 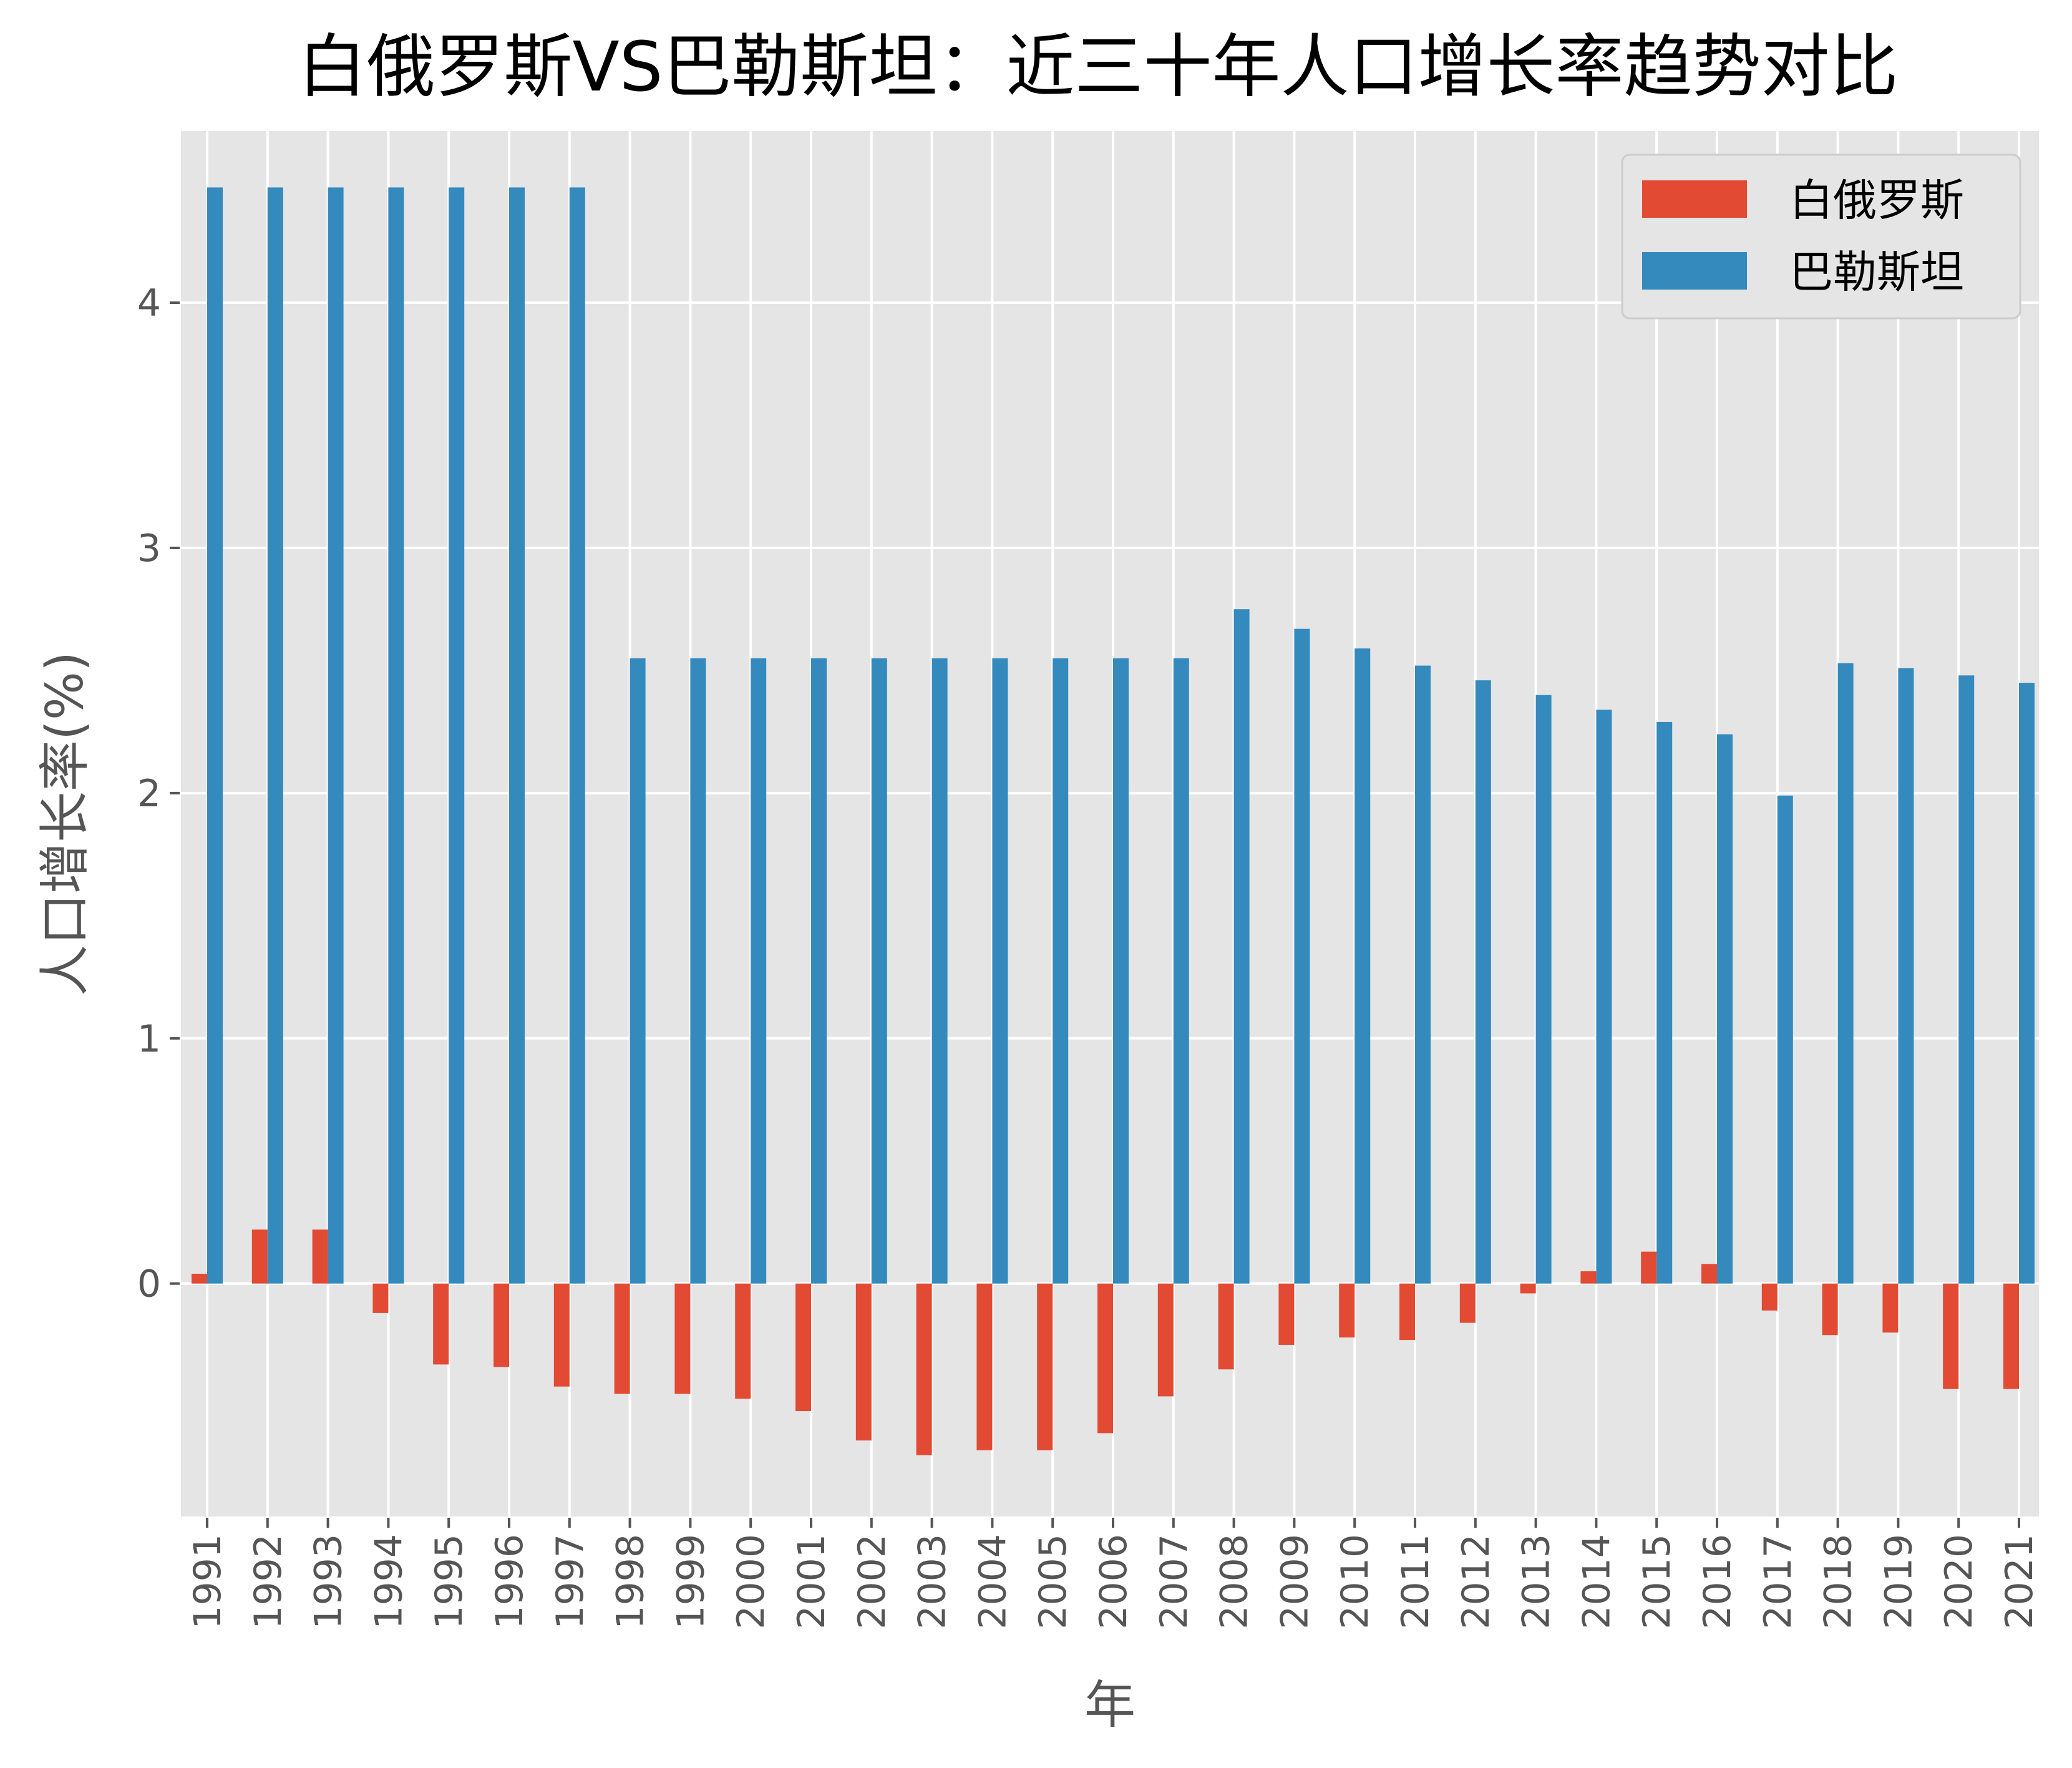 What do you see at coordinates (1053, 1582) in the screenshot?
I see `x-tick-label: 2005` at bounding box center [1053, 1582].